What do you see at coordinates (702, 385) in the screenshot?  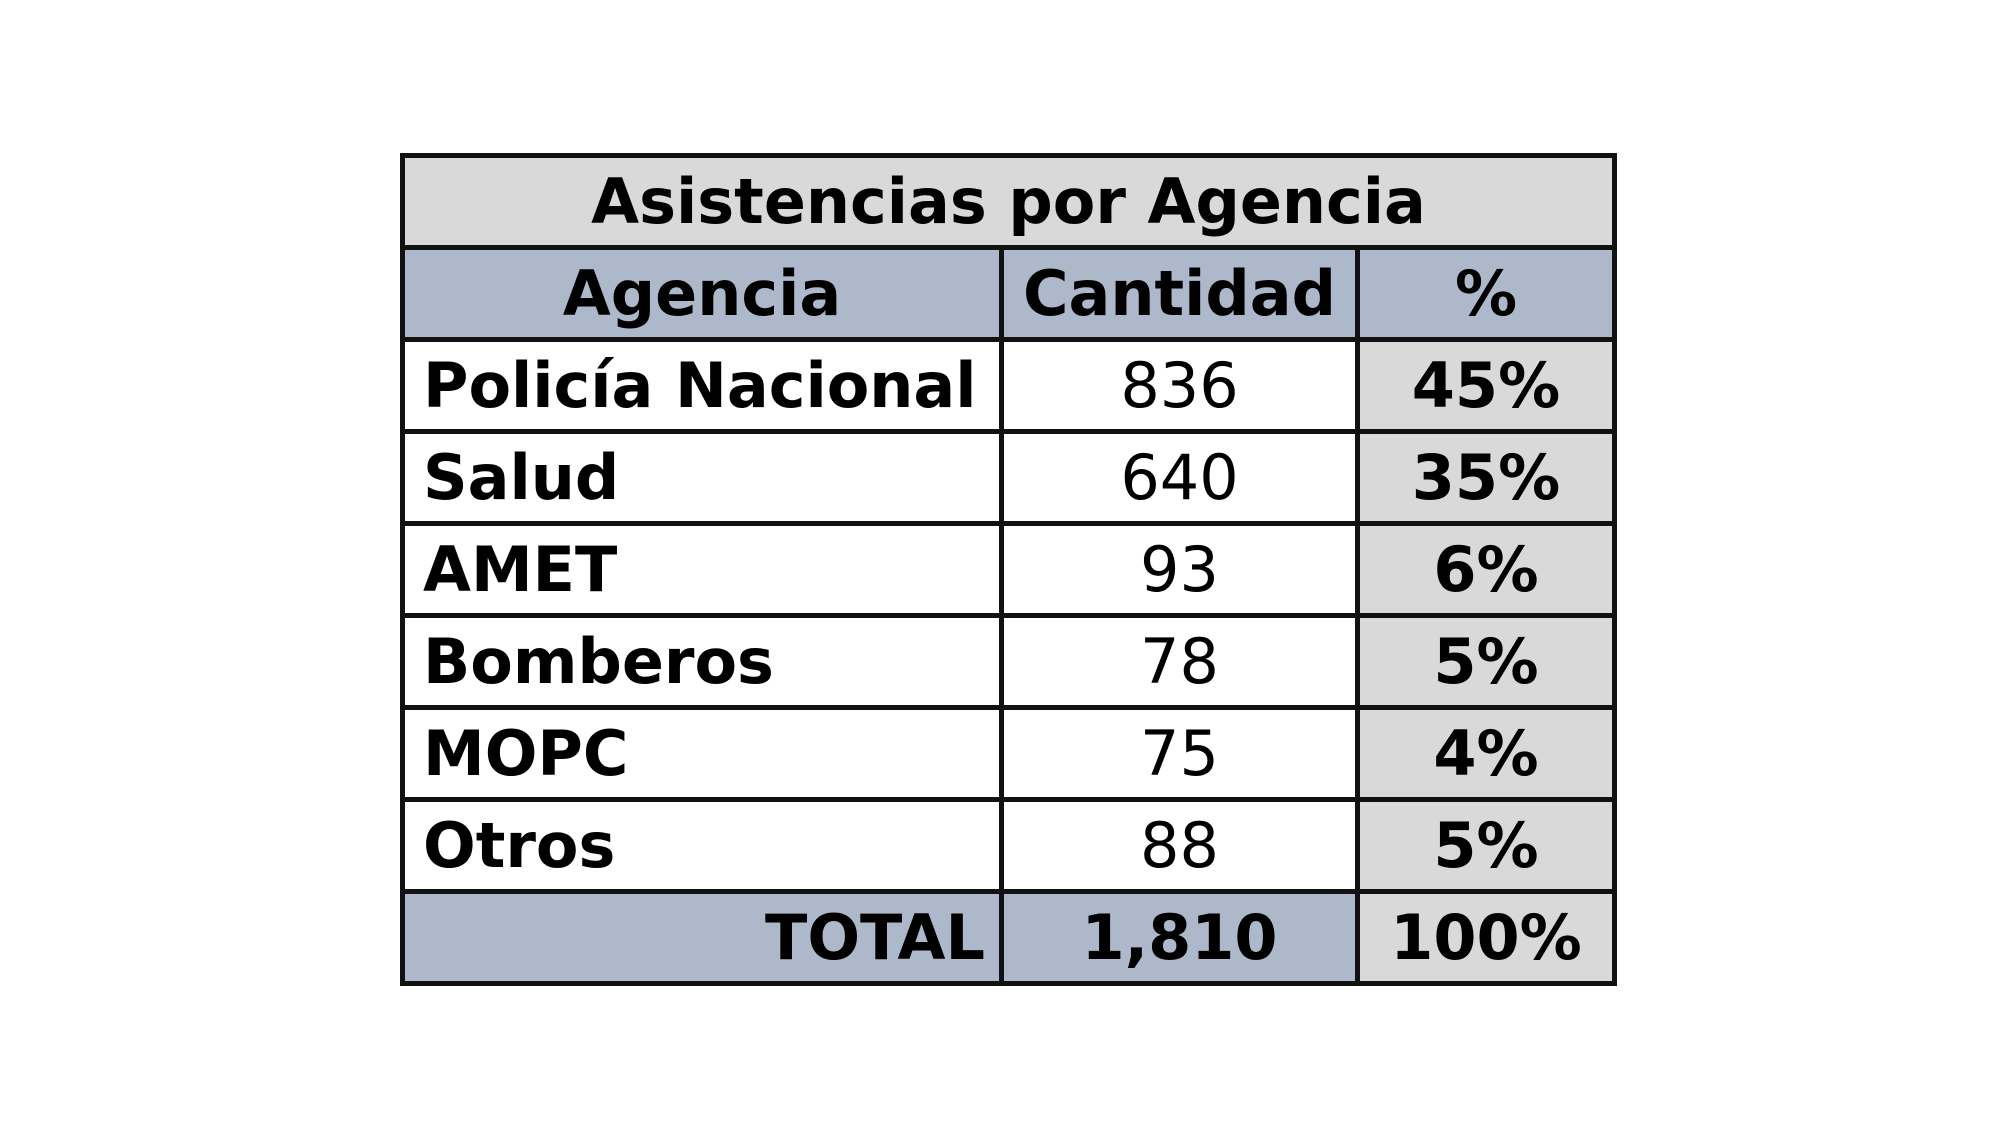 I see `agency-name-cell: Policía Nacional` at bounding box center [702, 385].